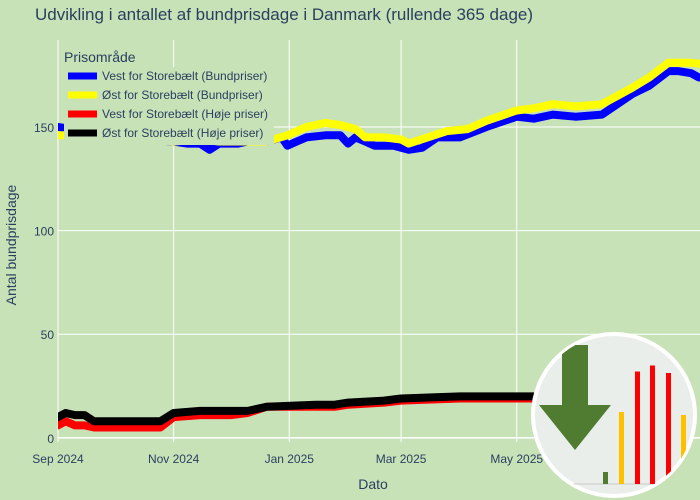  Describe the element at coordinates (174, 459) in the screenshot. I see `x-tick-label: Nov 2024` at that location.